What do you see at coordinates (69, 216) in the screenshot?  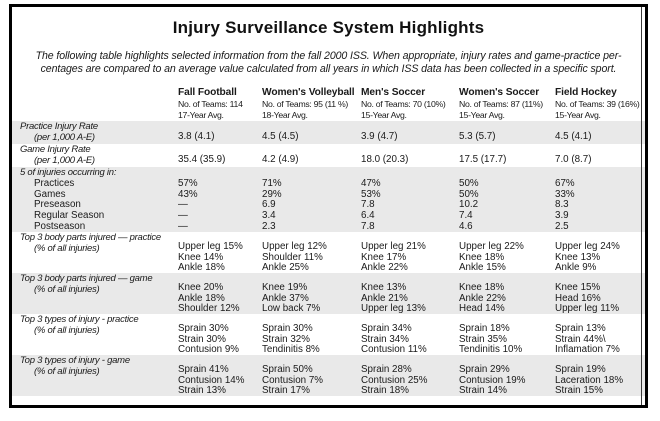 I see `row-sublabel-regular-season: Regular Season` at bounding box center [69, 216].